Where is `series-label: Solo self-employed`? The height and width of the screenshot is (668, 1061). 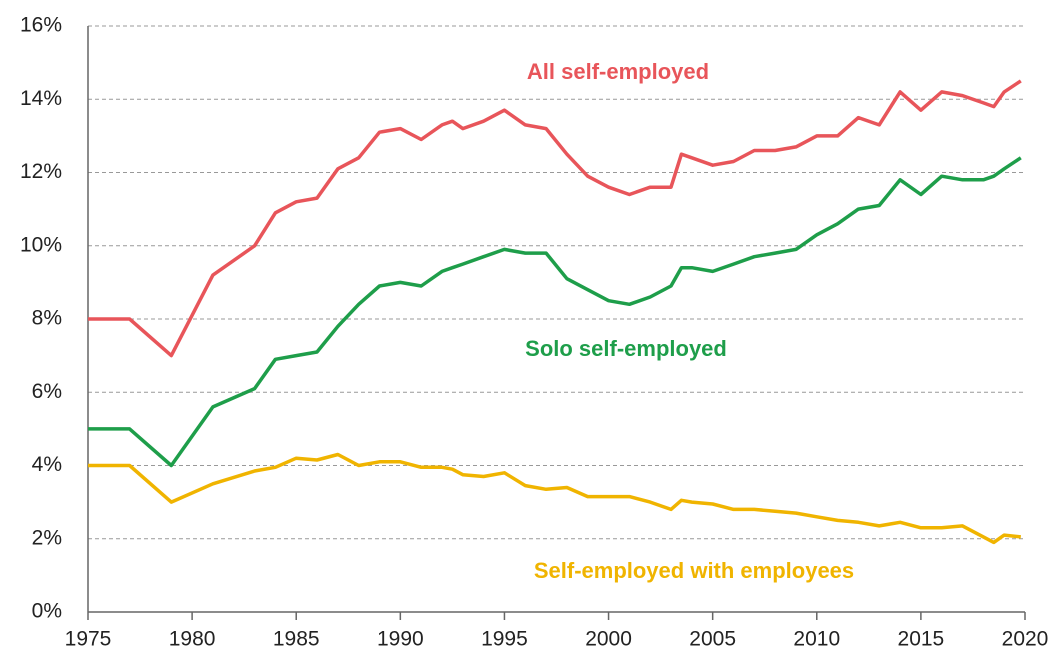
series-label: Solo self-employed is located at coordinates (626, 348).